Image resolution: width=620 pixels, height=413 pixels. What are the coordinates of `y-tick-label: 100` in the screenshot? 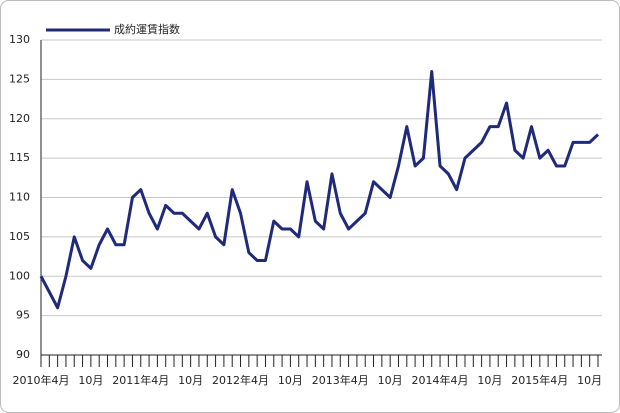 It's located at (19, 275).